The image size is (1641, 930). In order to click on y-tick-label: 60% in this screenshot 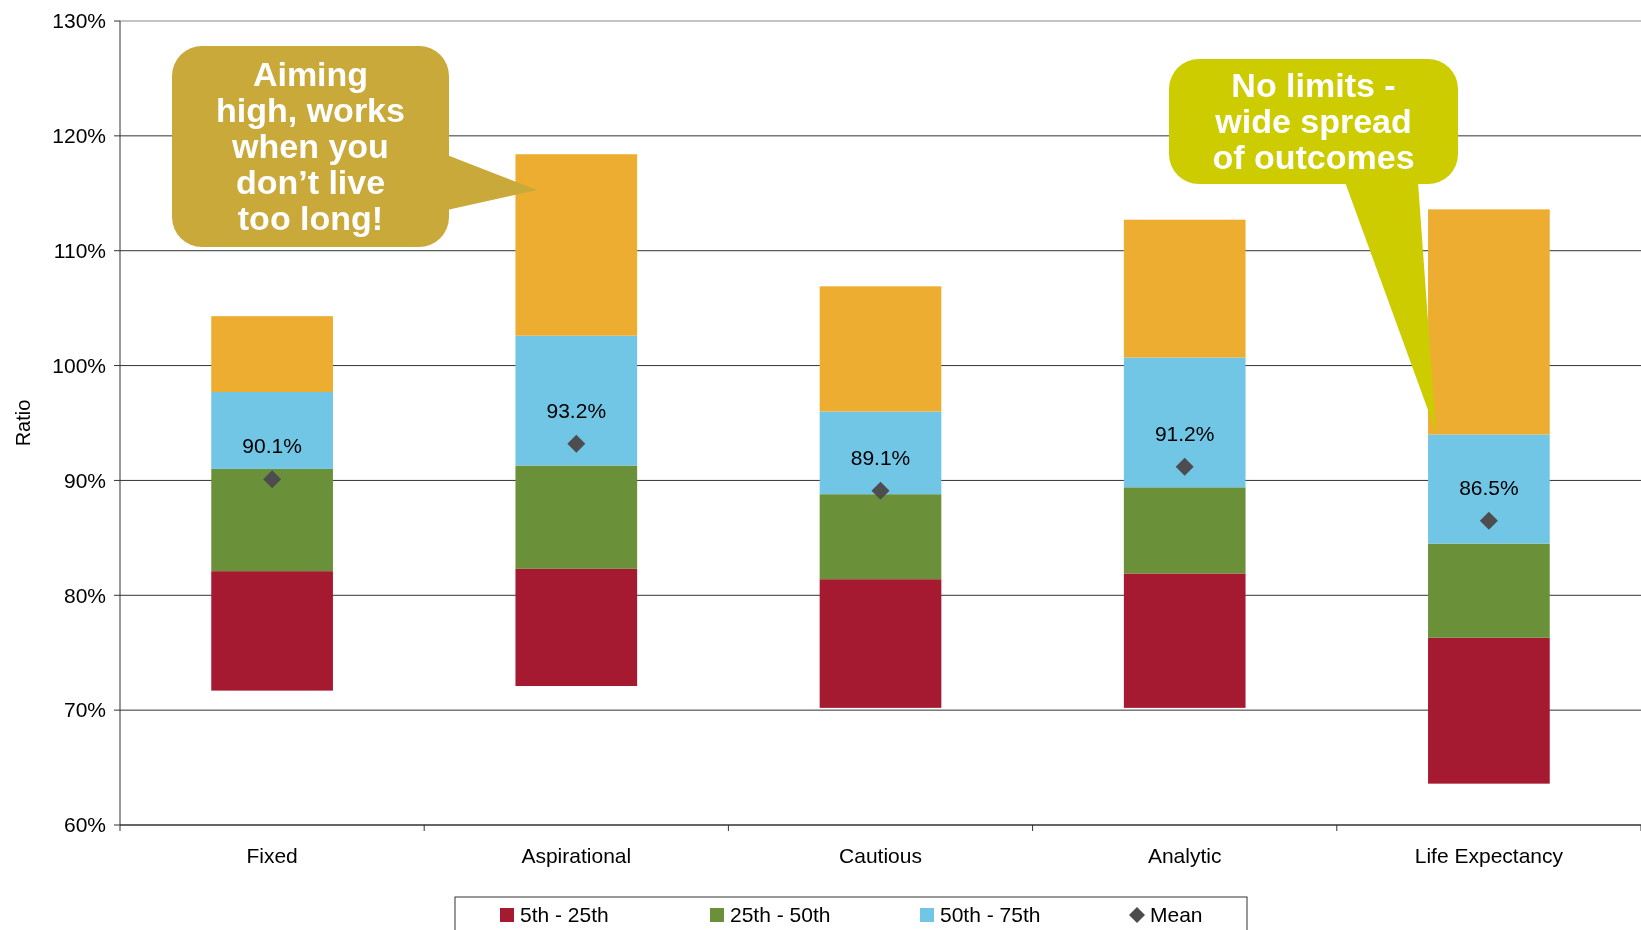, I will do `click(84, 825)`.